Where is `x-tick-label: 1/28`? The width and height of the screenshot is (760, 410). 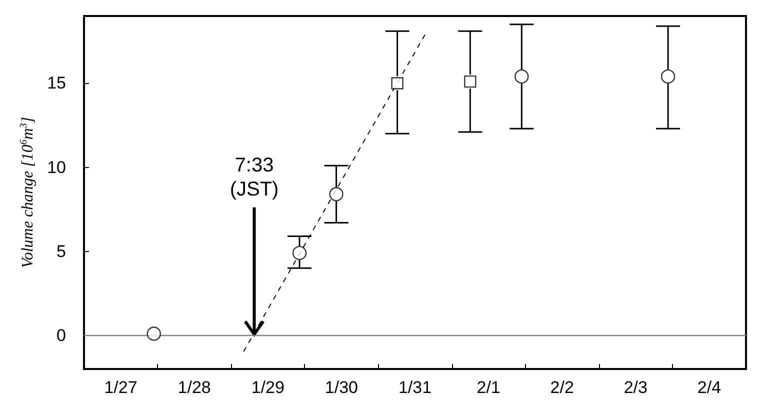 x-tick-label: 1/28 is located at coordinates (194, 387).